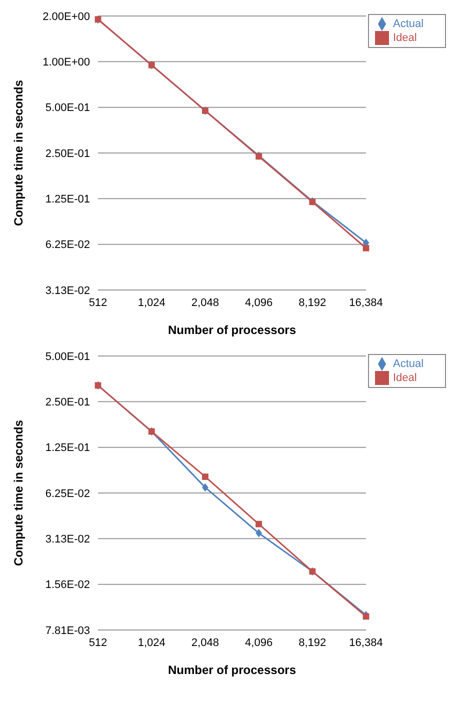  I want to click on y-tick-label: 1.00E+00, so click(66, 62).